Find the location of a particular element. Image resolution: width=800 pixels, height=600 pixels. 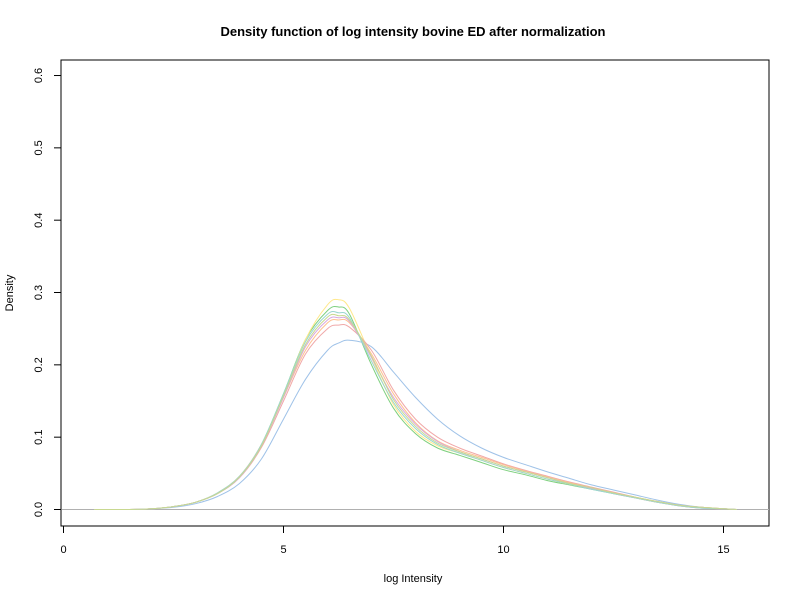

y-axis: 0.0 0.1 0.2 0.3 0.4 0.5 0.6 is located at coordinates (47, 292).